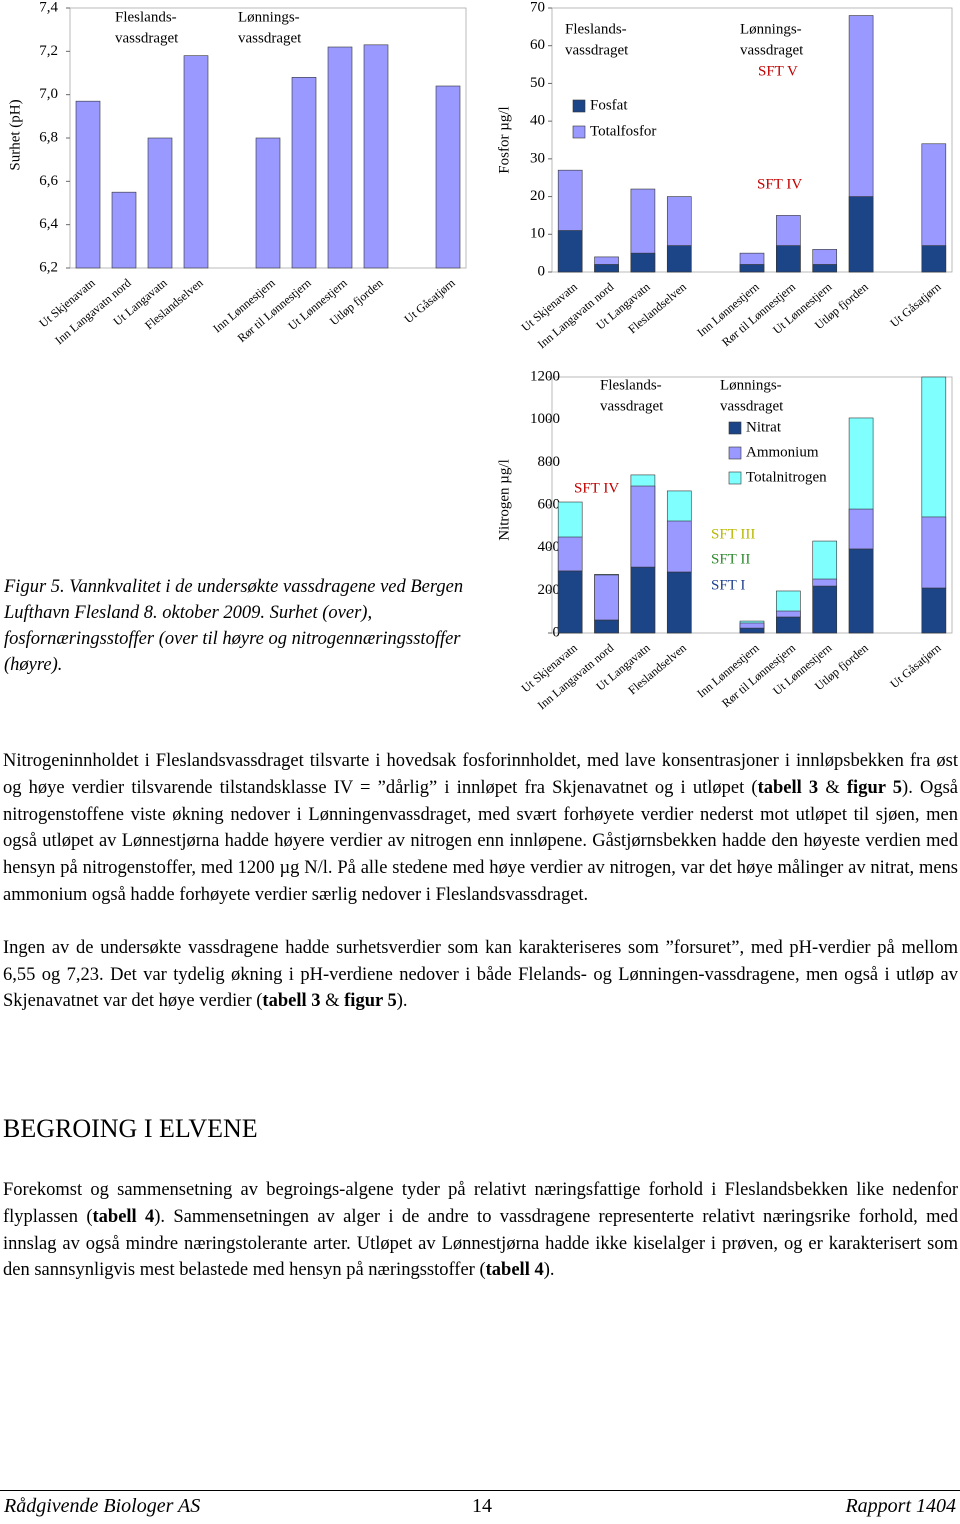 The width and height of the screenshot is (960, 1524). What do you see at coordinates (504, 500) in the screenshot?
I see `y-axis-title: Nitrogen µg/l` at bounding box center [504, 500].